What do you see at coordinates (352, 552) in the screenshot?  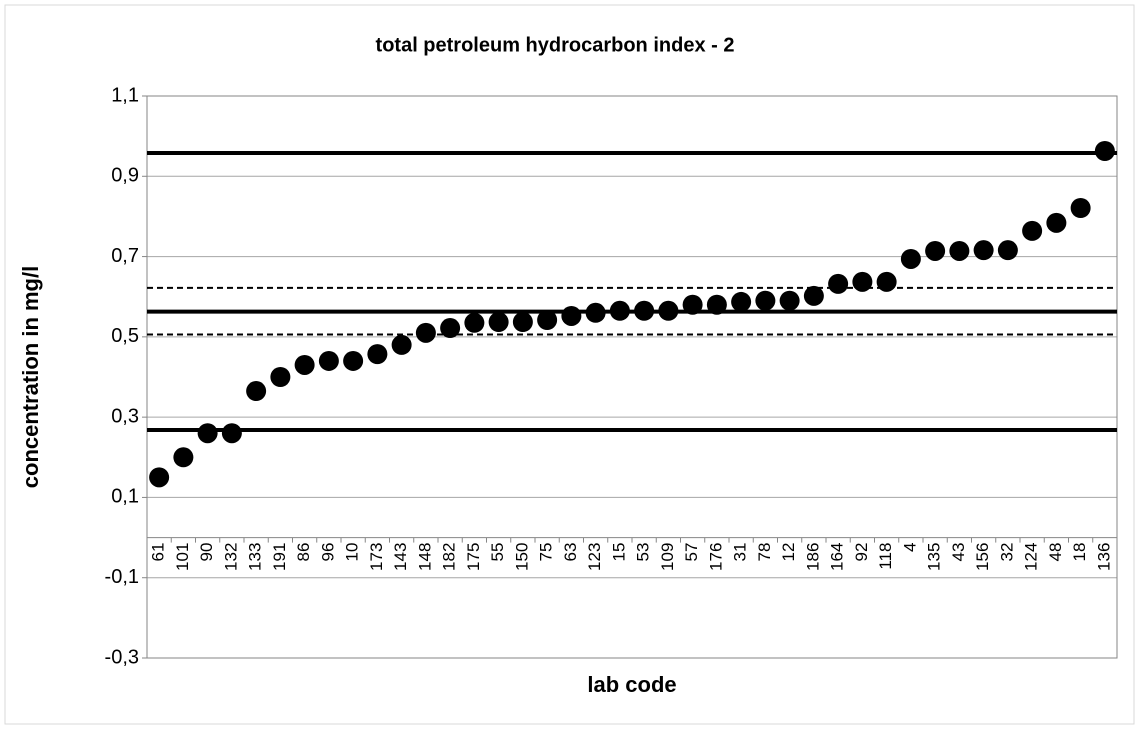 I see `x-tick-label: 10` at bounding box center [352, 552].